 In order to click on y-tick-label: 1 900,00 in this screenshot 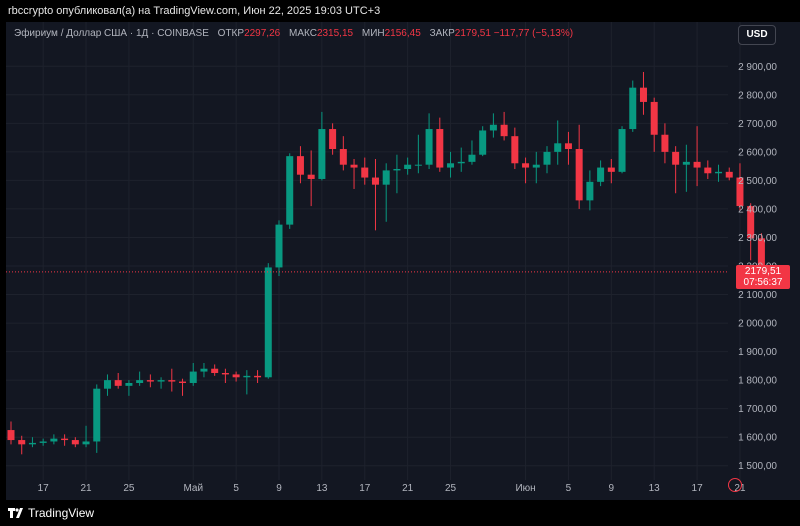, I will do `click(757, 352)`.